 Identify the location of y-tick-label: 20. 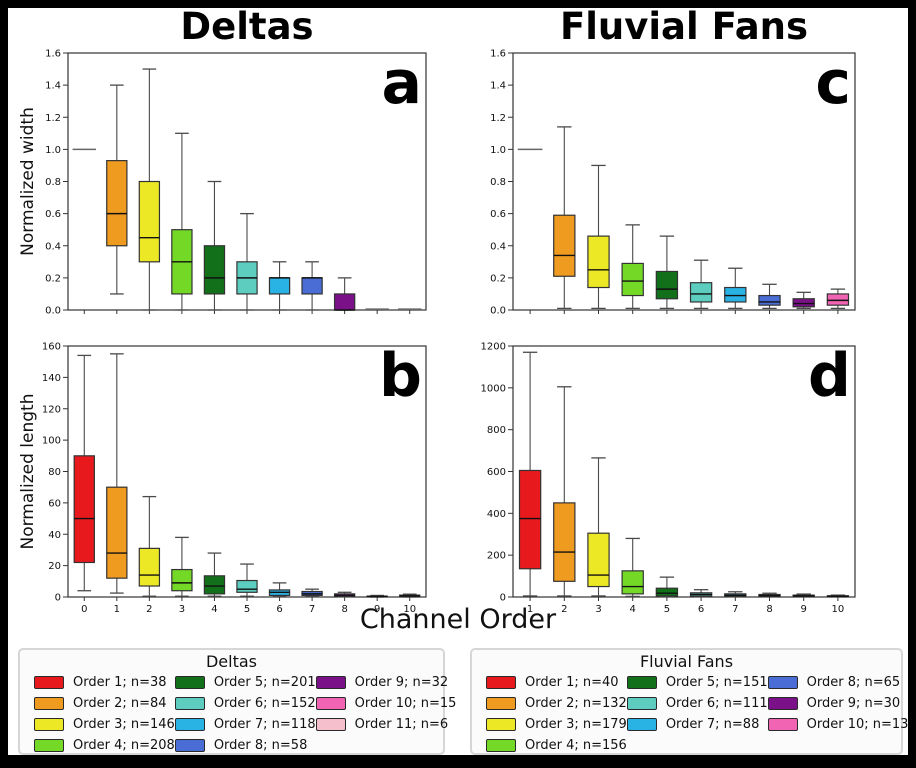
(54, 566).